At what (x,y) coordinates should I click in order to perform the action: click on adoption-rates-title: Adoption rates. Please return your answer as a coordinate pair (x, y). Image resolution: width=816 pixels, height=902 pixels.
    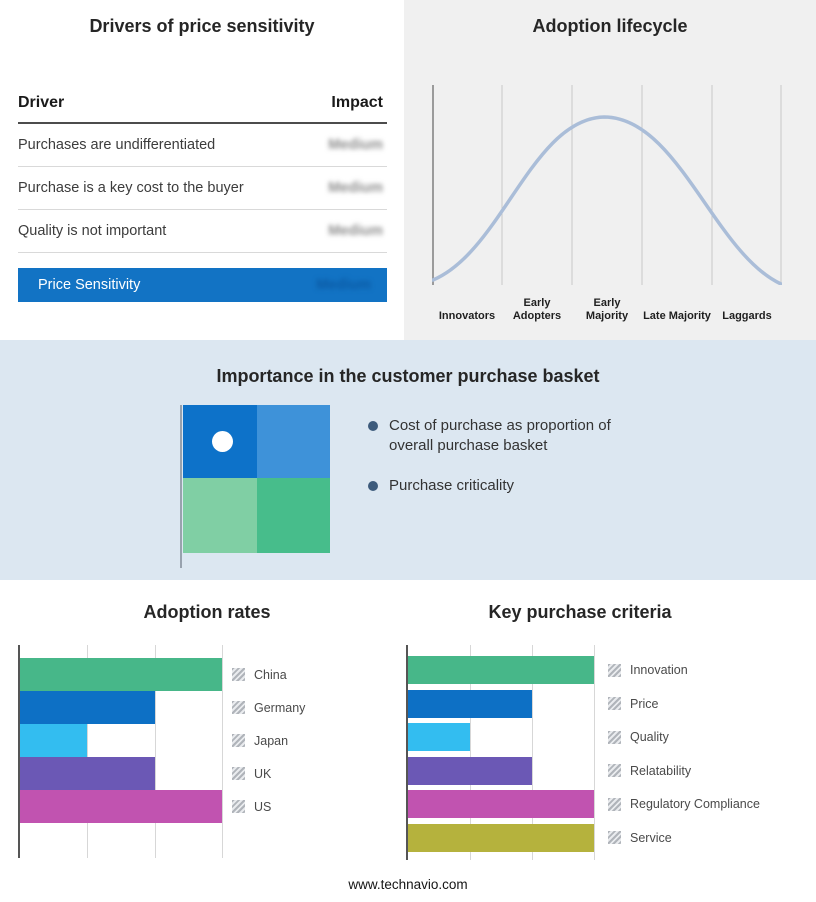
    Looking at the image, I should click on (207, 612).